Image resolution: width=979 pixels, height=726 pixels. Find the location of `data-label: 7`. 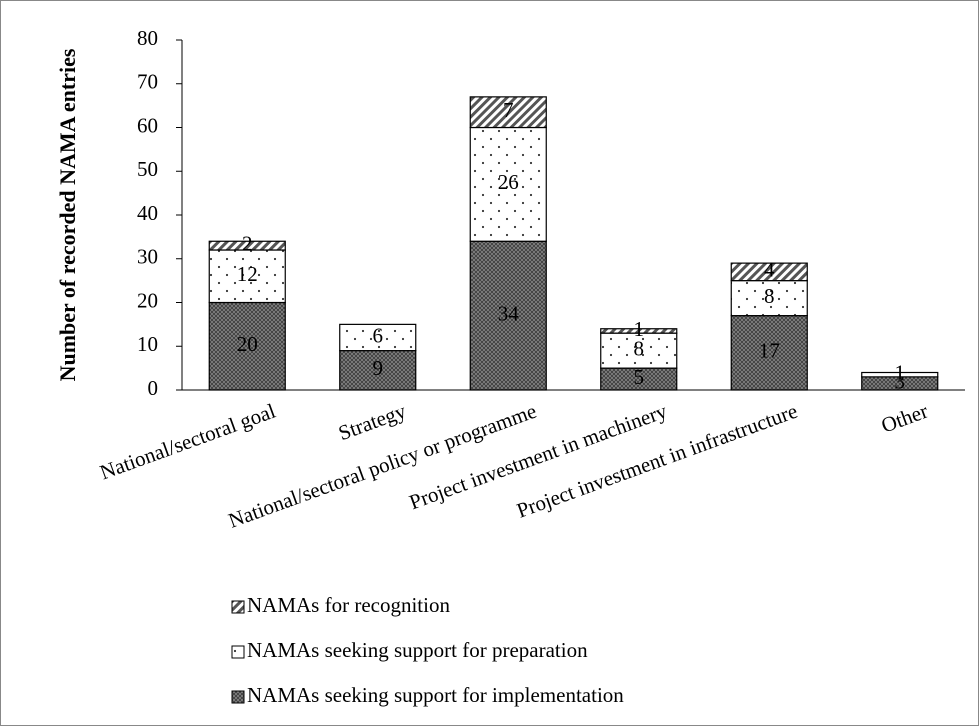

data-label: 7 is located at coordinates (508, 110).